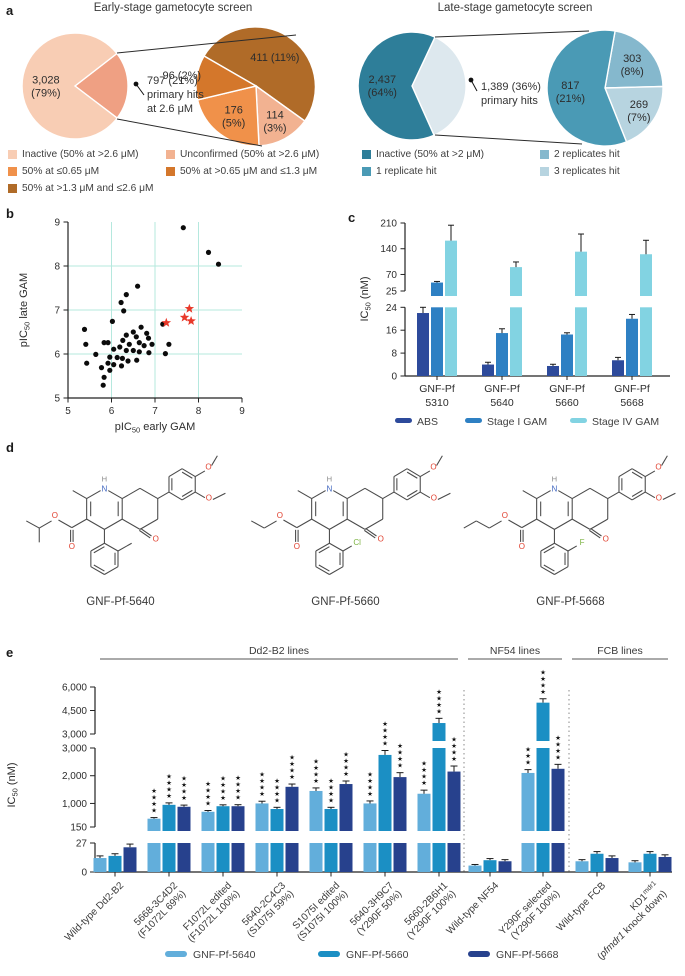 Image resolution: width=685 pixels, height=976 pixels. Describe the element at coordinates (10, 652) in the screenshot. I see `panel-label-e: e` at that location.